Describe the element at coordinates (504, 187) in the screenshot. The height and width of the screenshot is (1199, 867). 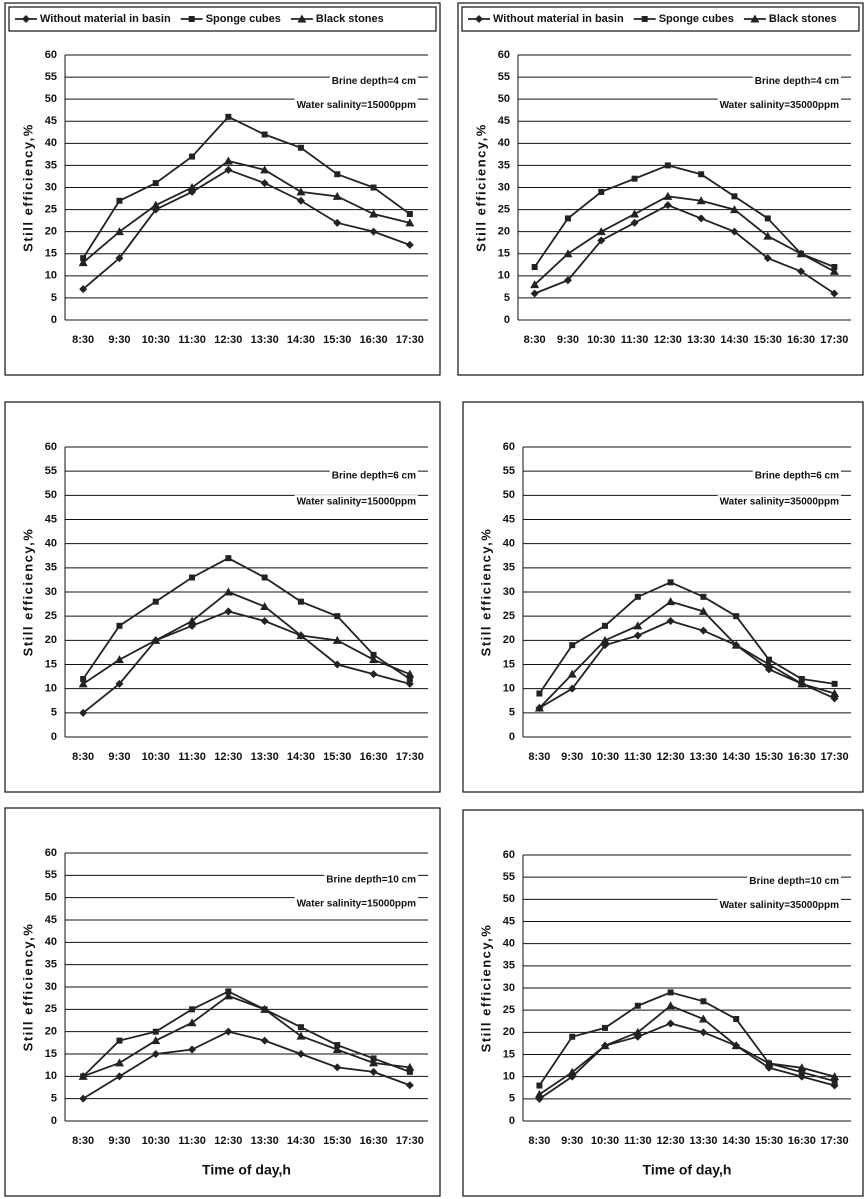
I see `y-tick-label: 30` at that location.